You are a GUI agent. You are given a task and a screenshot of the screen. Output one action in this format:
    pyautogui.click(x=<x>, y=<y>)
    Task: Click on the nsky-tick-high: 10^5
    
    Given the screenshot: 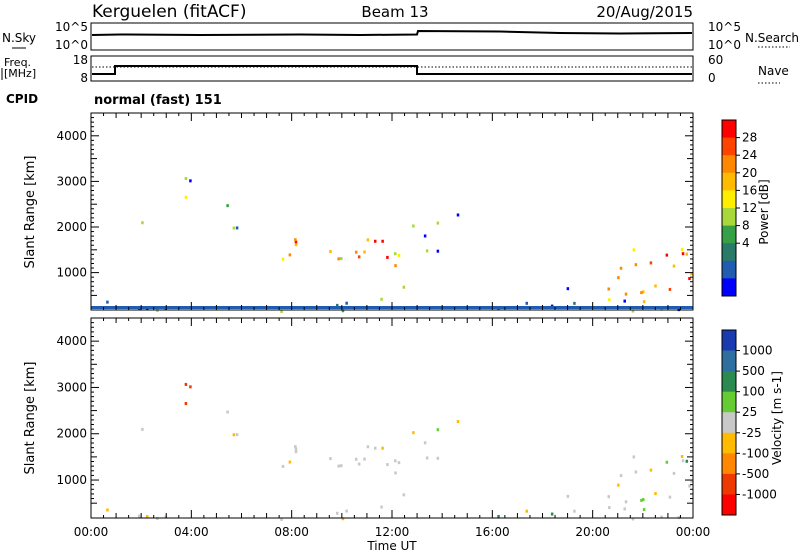 What is the action you would take?
    pyautogui.click(x=71, y=27)
    